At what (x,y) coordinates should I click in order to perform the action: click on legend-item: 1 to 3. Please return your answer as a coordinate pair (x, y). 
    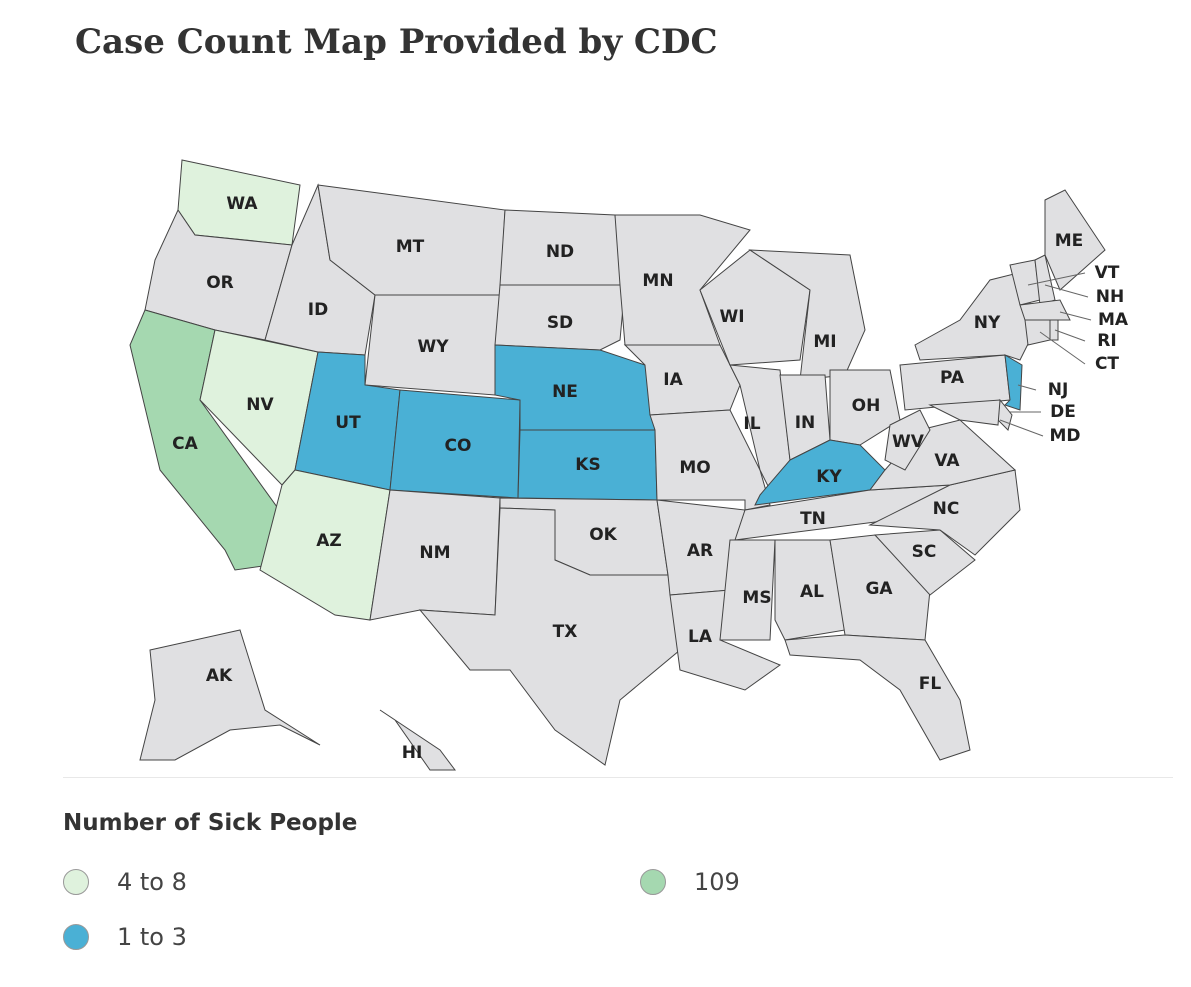
    Looking at the image, I should click on (125, 937).